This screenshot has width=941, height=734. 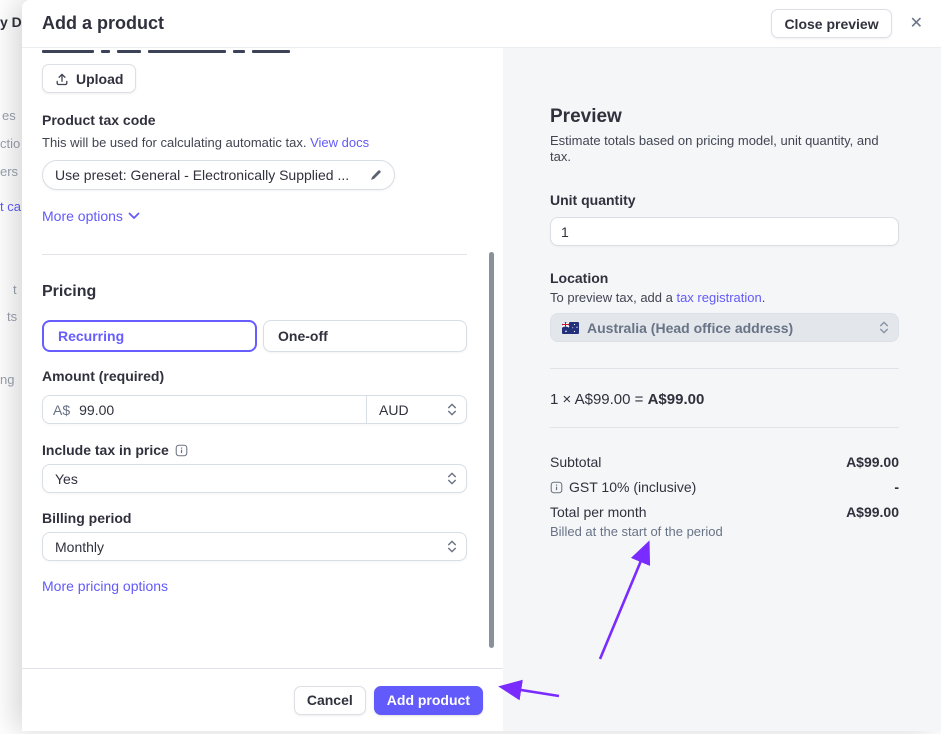 What do you see at coordinates (9, 115) in the screenshot?
I see `bg-fragment: es` at bounding box center [9, 115].